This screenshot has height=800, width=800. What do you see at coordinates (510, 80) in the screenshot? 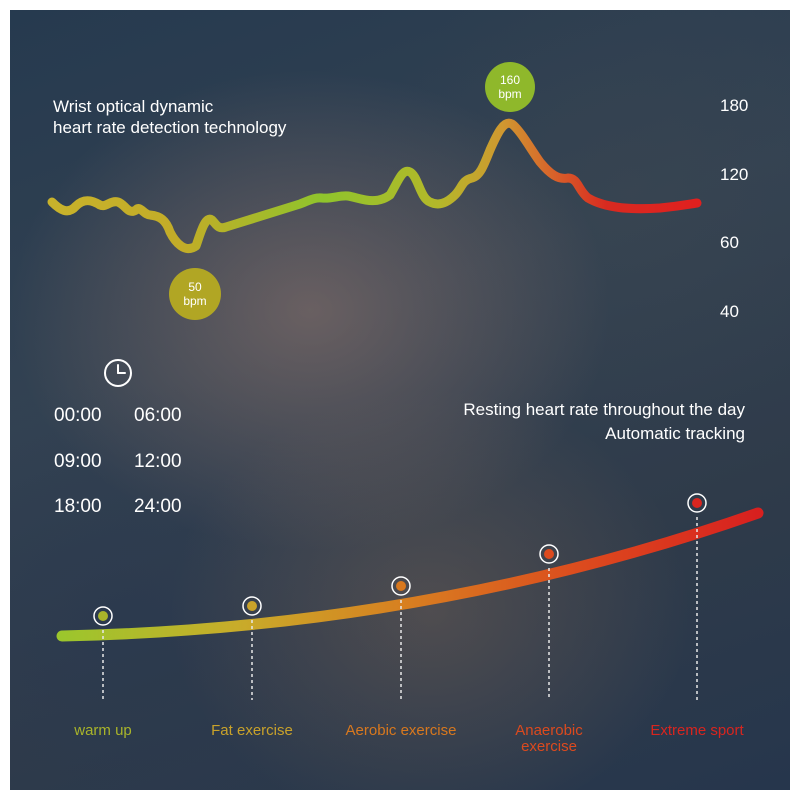
I see `peak-value: 160` at bounding box center [510, 80].